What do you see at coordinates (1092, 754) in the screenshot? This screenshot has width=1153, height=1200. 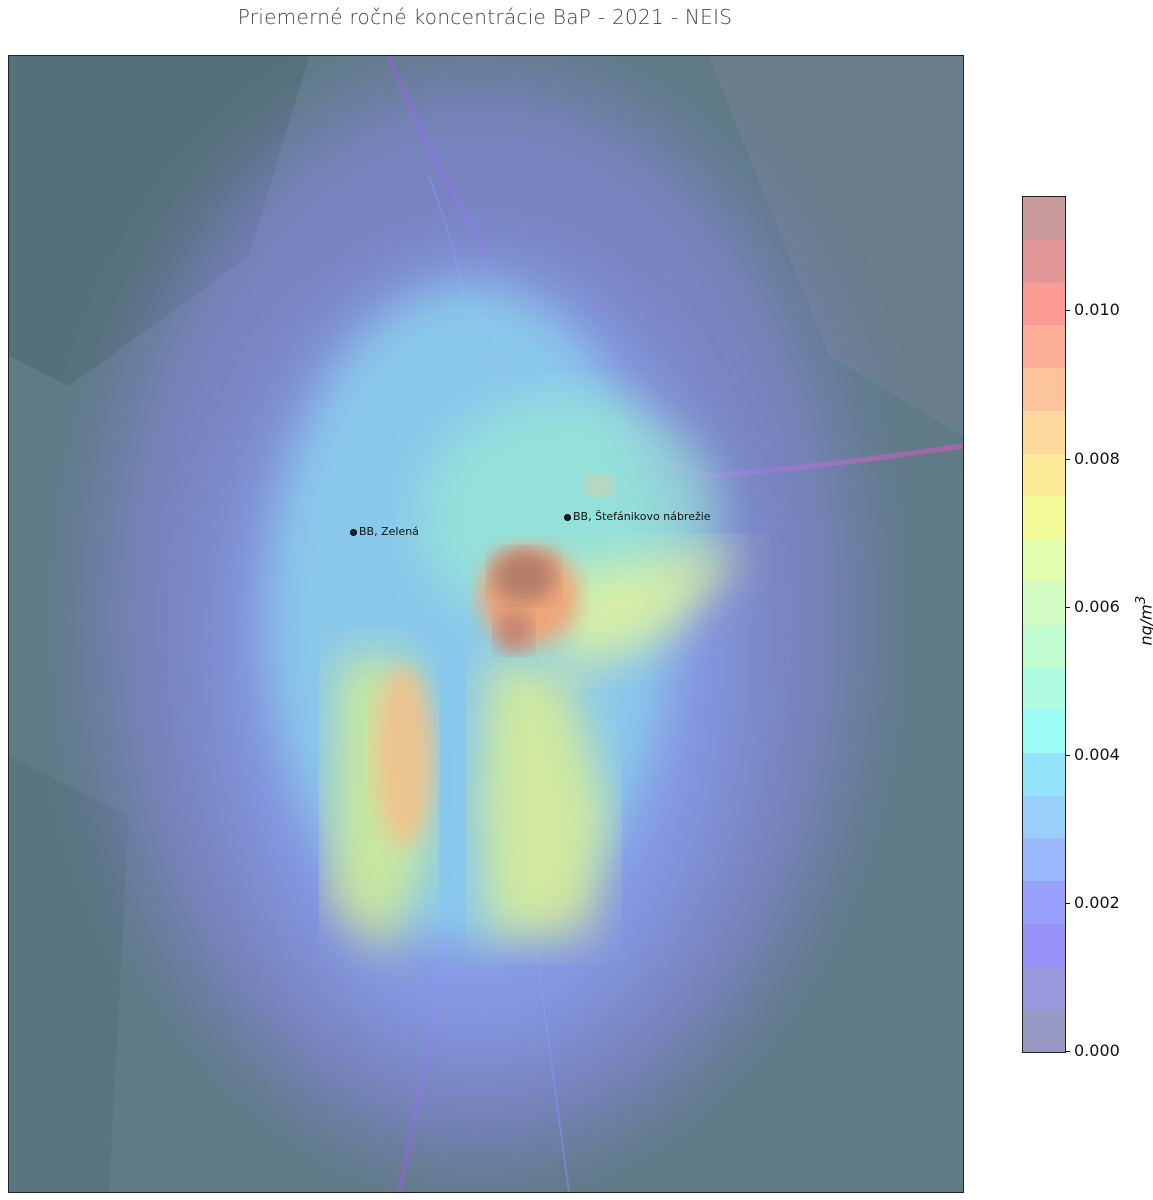 I see `colorbar-tick: 0.004` at bounding box center [1092, 754].